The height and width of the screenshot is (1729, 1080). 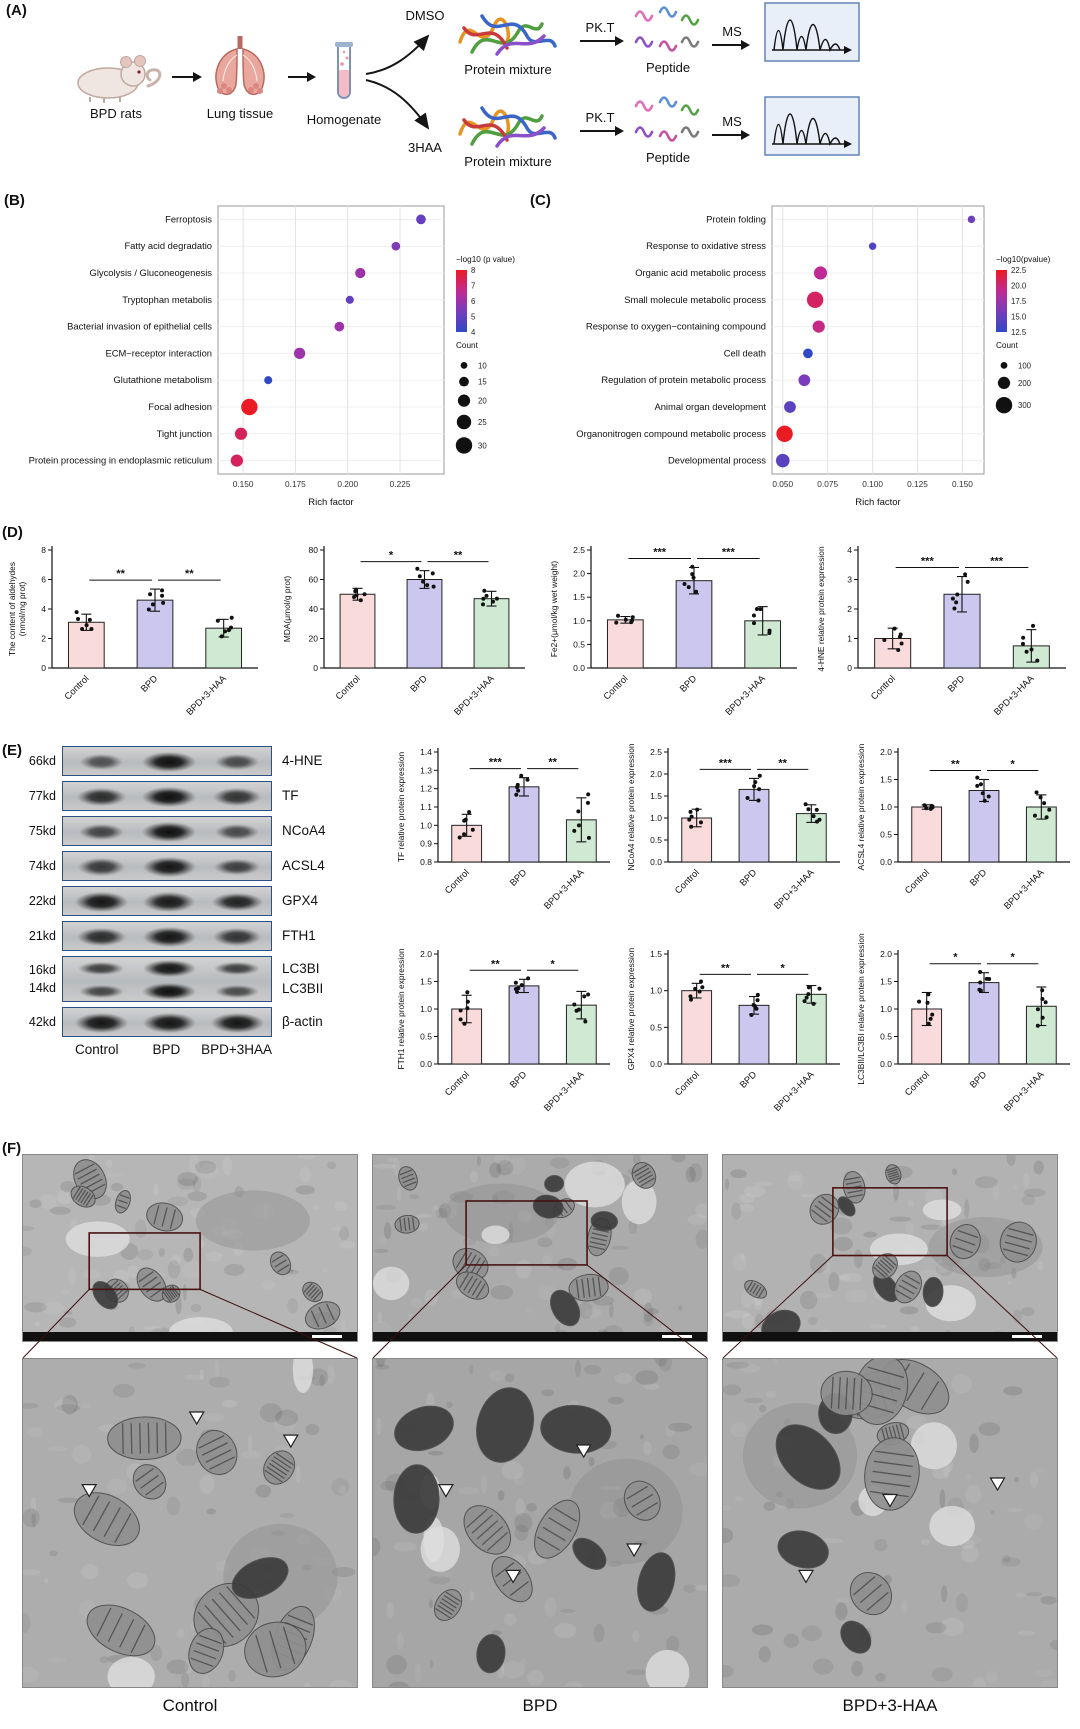 What do you see at coordinates (978, 877) in the screenshot?
I see `svg-text: BPD` at bounding box center [978, 877].